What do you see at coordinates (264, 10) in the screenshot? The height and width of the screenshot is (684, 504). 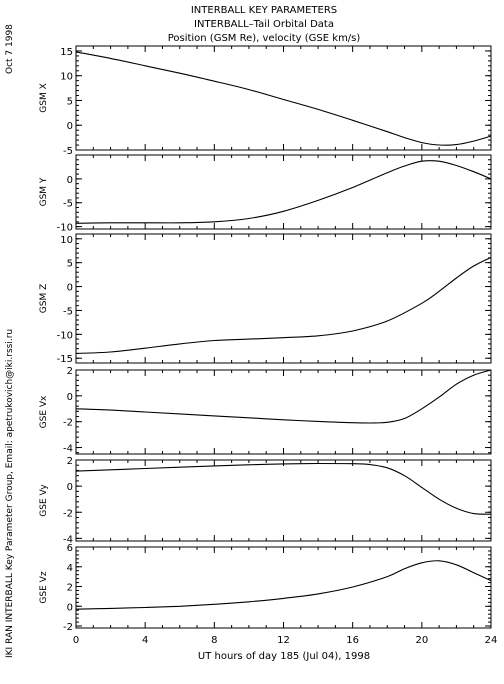 I see `chart-title-1: INTERBALL KEY PARAMETERS` at bounding box center [264, 10].